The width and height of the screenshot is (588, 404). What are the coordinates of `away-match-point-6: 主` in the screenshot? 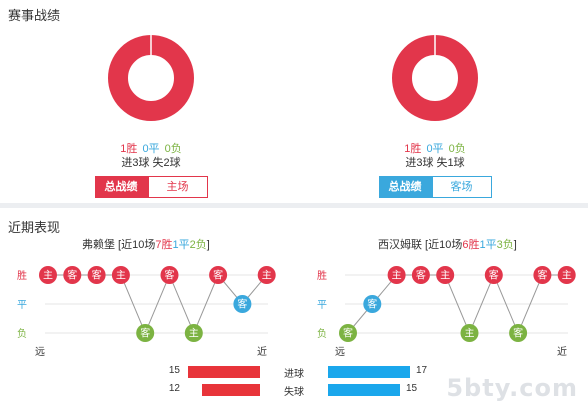 It's located at (469, 333).